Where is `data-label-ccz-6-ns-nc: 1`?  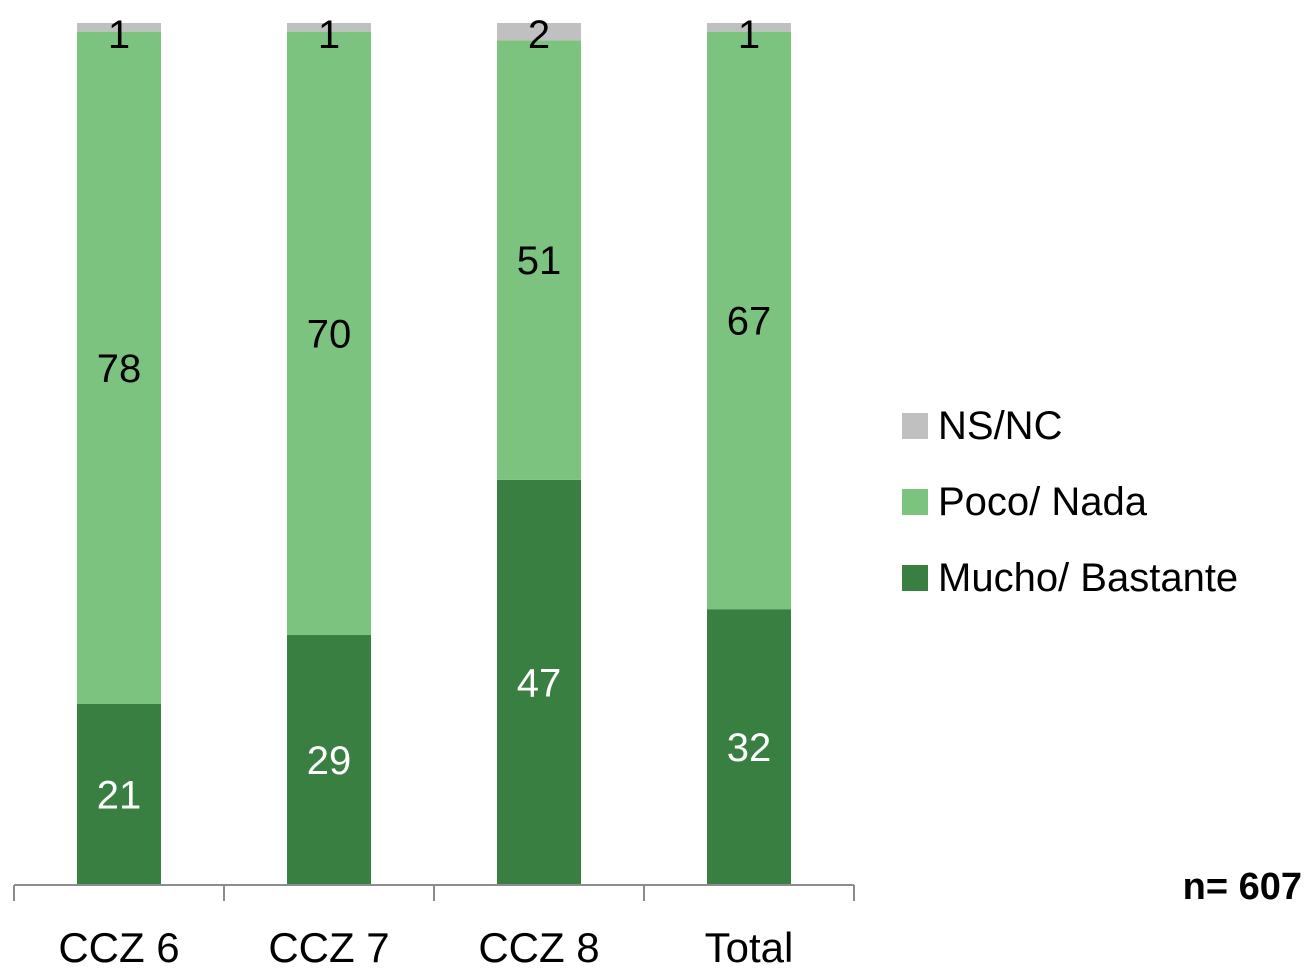
data-label-ccz-6-ns-nc: 1 is located at coordinates (119, 35).